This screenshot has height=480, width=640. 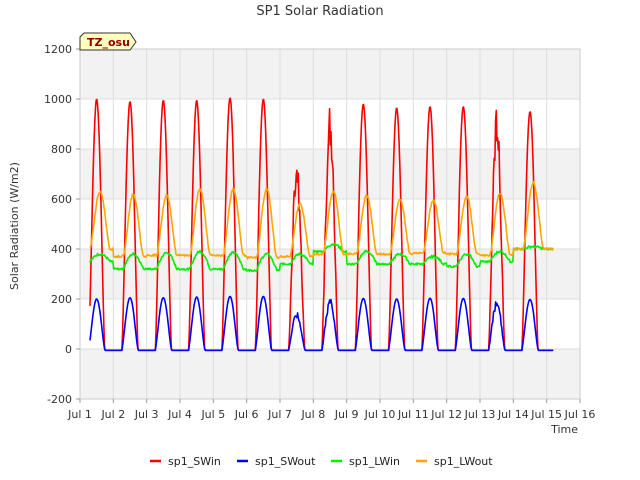 I want to click on chart-title: SP1 Solar Radiation, so click(x=319, y=11).